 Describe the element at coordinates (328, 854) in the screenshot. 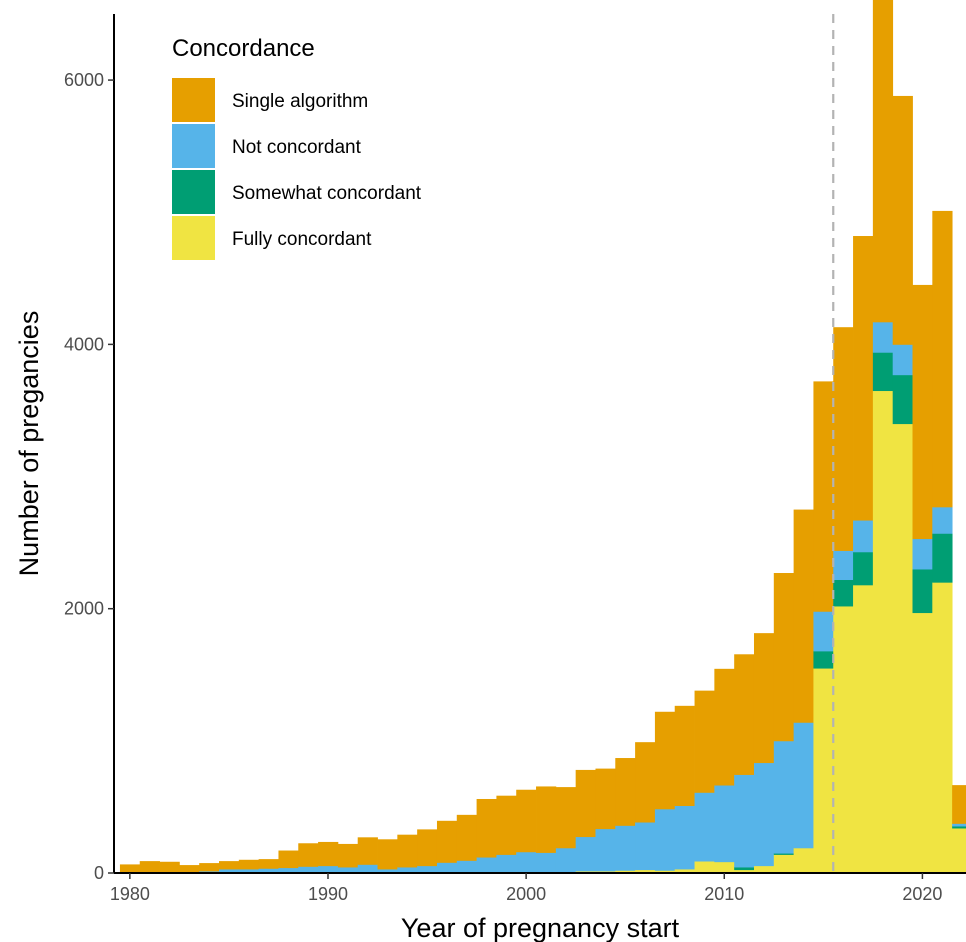

I see `bar-single-algorithm-1990` at that location.